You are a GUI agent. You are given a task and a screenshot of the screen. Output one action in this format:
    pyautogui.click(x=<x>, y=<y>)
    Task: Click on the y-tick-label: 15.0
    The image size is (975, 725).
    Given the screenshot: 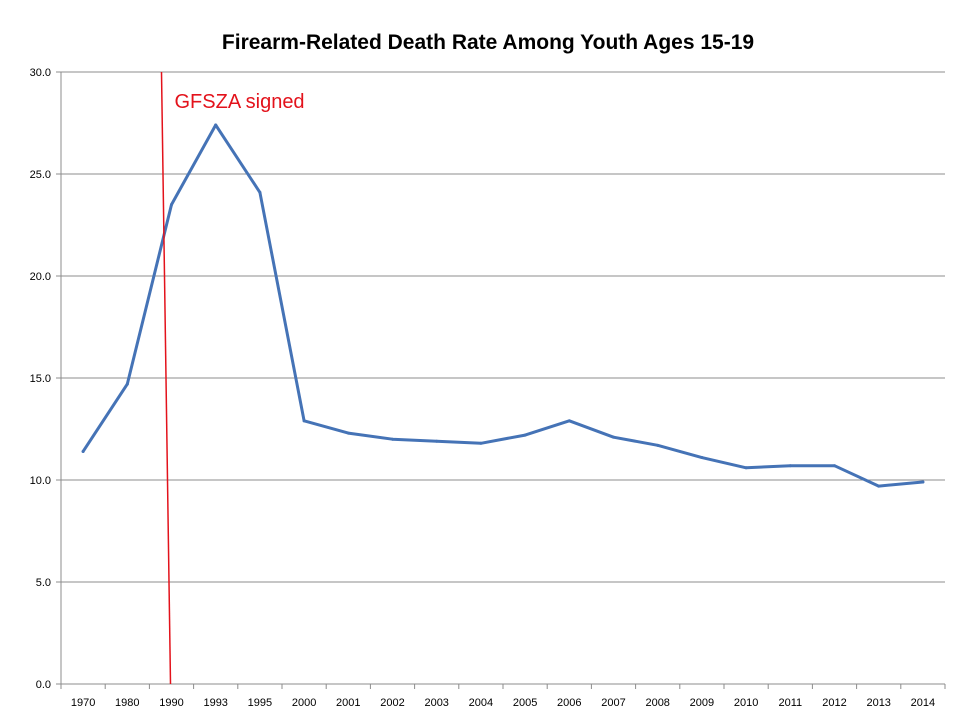 What is the action you would take?
    pyautogui.click(x=40, y=379)
    